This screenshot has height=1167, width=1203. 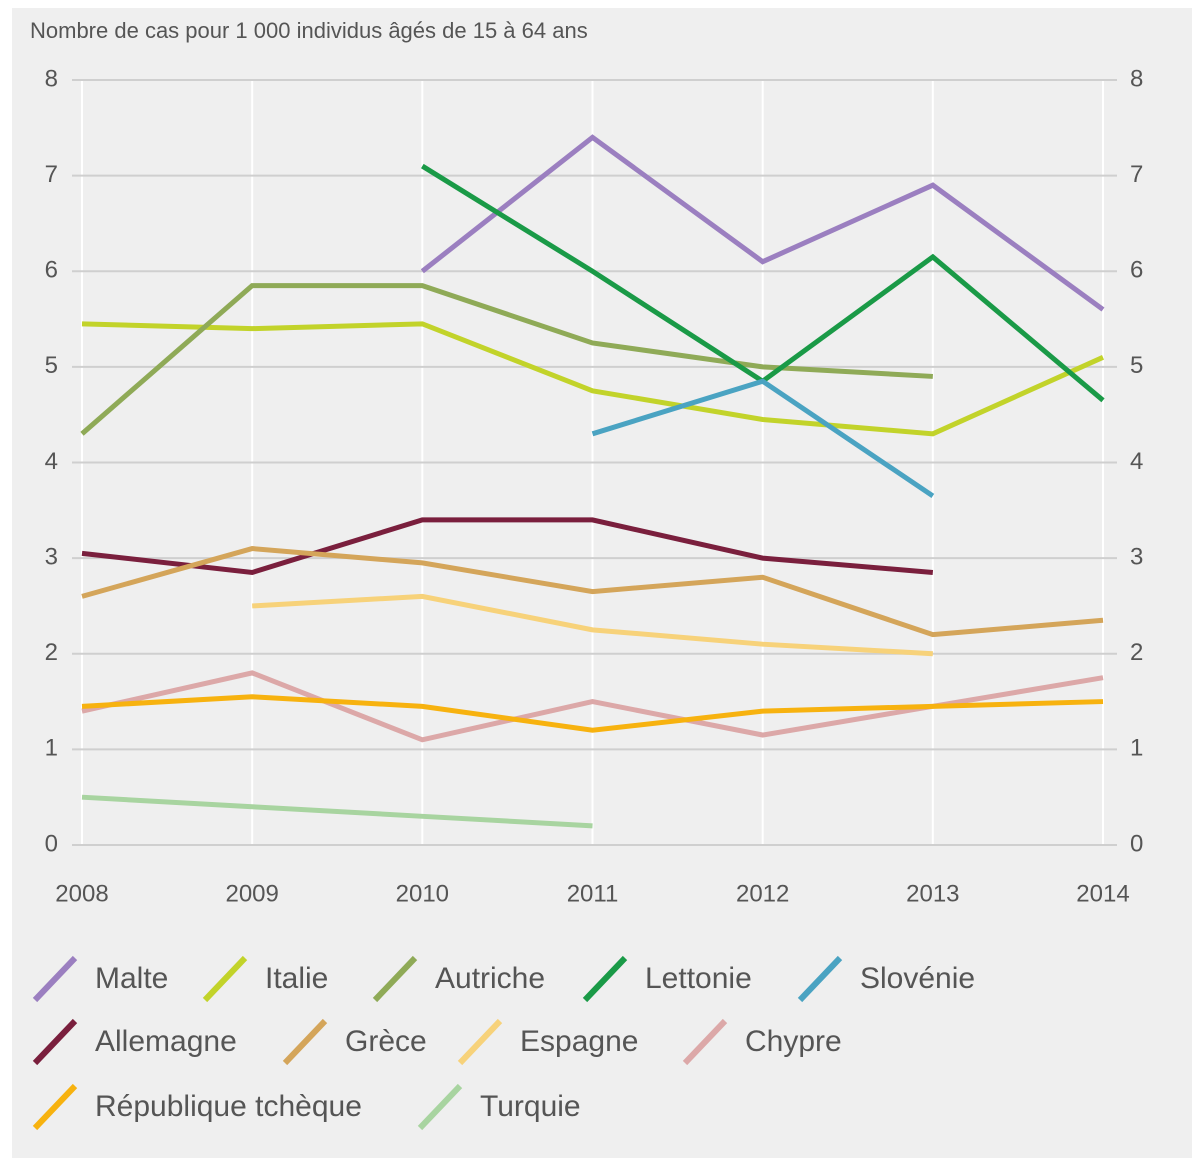 I want to click on y2-tick-label: 5, so click(x=1136, y=365).